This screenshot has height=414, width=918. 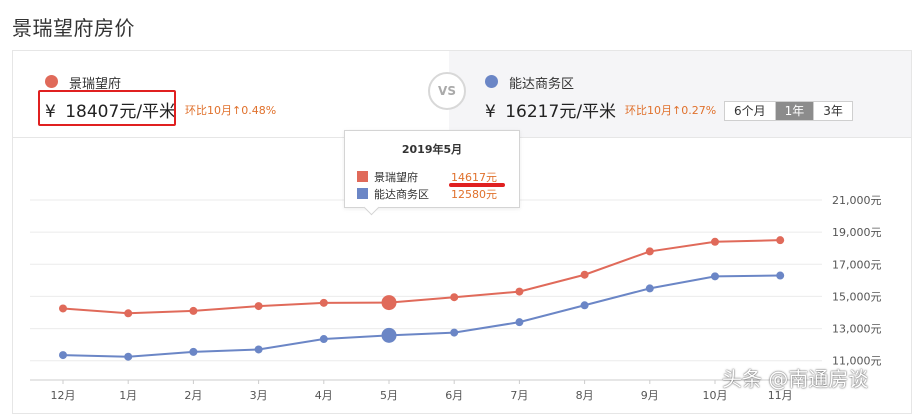 What do you see at coordinates (671, 110) in the screenshot?
I see `right-change: 环比10月↑0.27%` at bounding box center [671, 110].